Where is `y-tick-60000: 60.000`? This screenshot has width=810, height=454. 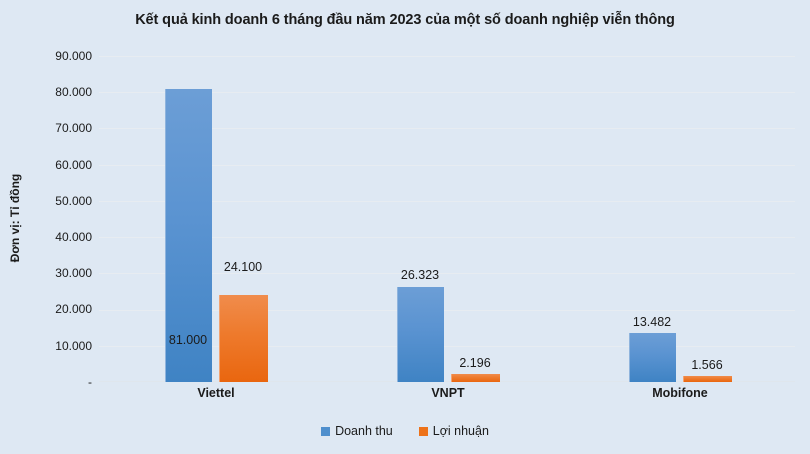
y-tick-60000: 60.000 is located at coordinates (73, 164).